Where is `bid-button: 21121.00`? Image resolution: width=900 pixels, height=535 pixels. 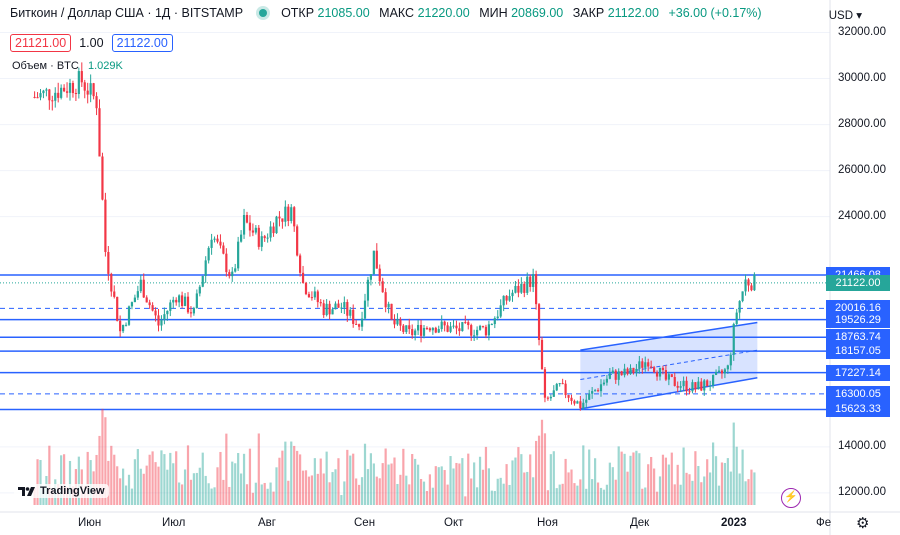
bid-button: 21121.00 is located at coordinates (41, 43).